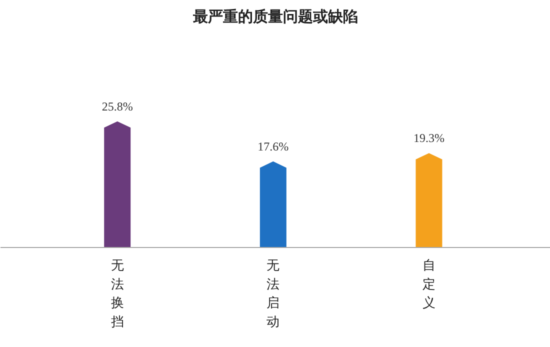 The width and height of the screenshot is (550, 347). I want to click on data-label: 17.6%, so click(273, 146).